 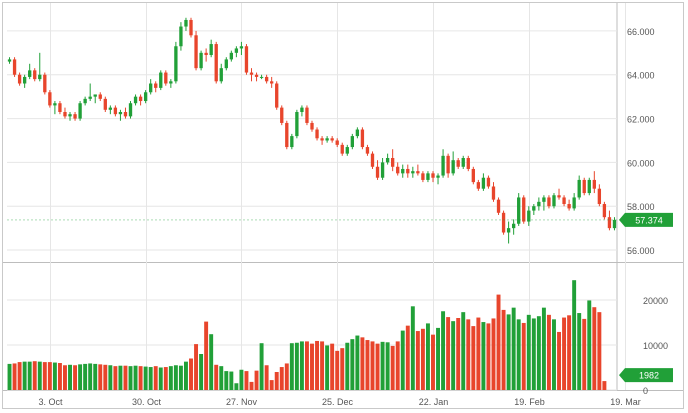 What do you see at coordinates (338, 402) in the screenshot?
I see `date-tick-label: 25. Dec` at bounding box center [338, 402].